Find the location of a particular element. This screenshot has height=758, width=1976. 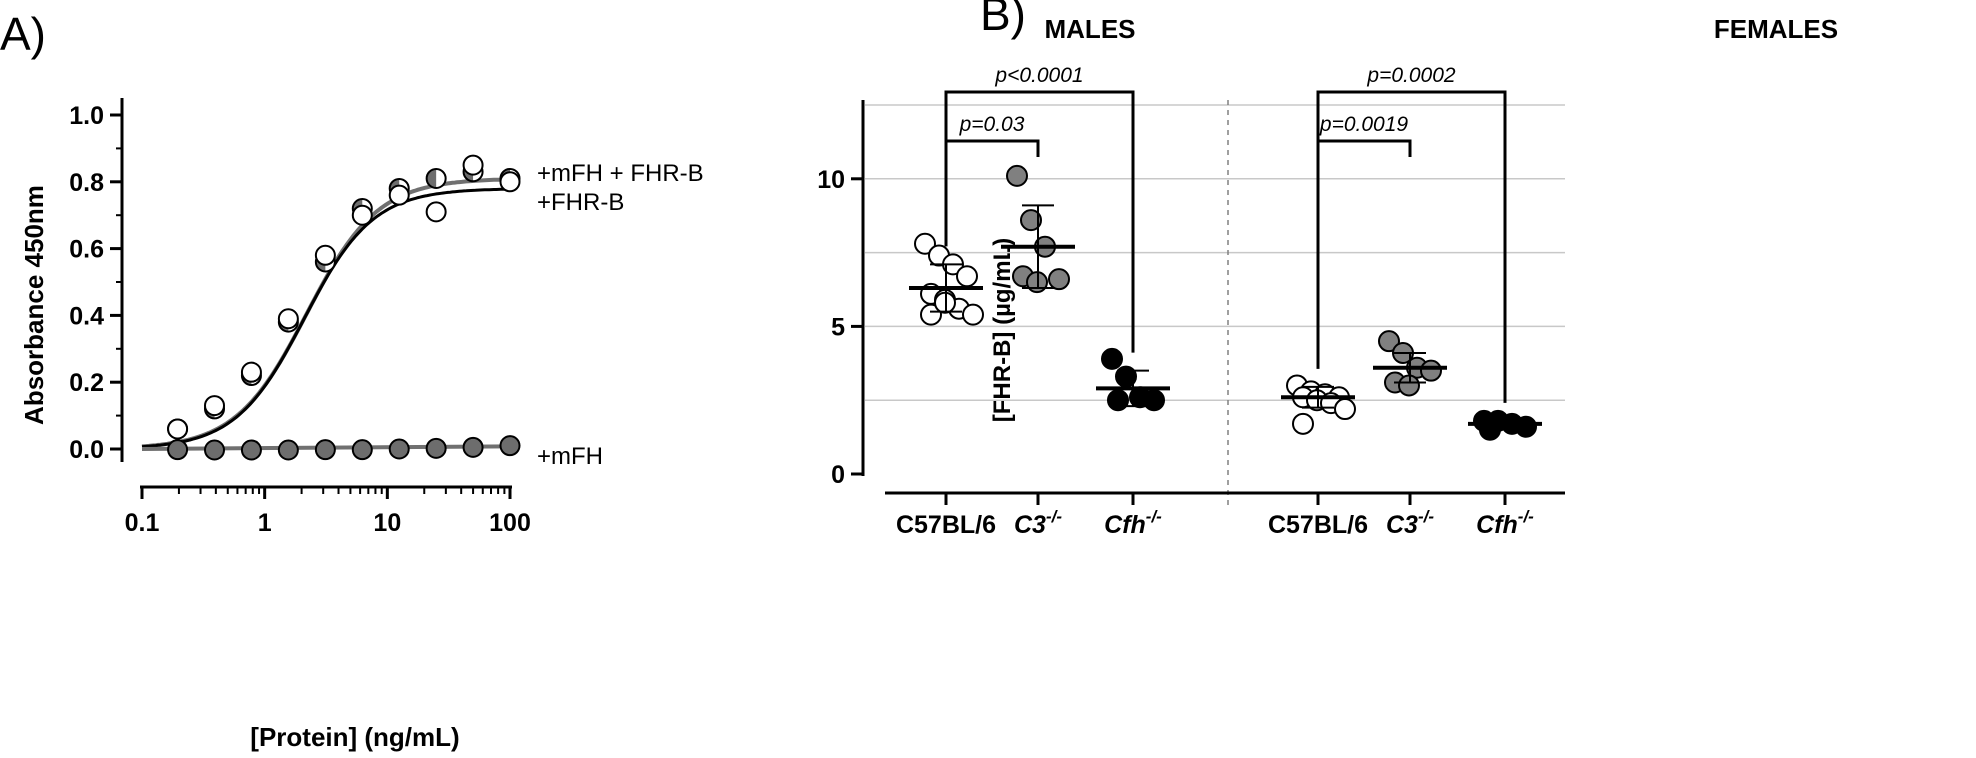

panel-a-label: A) is located at coordinates (23, 34).